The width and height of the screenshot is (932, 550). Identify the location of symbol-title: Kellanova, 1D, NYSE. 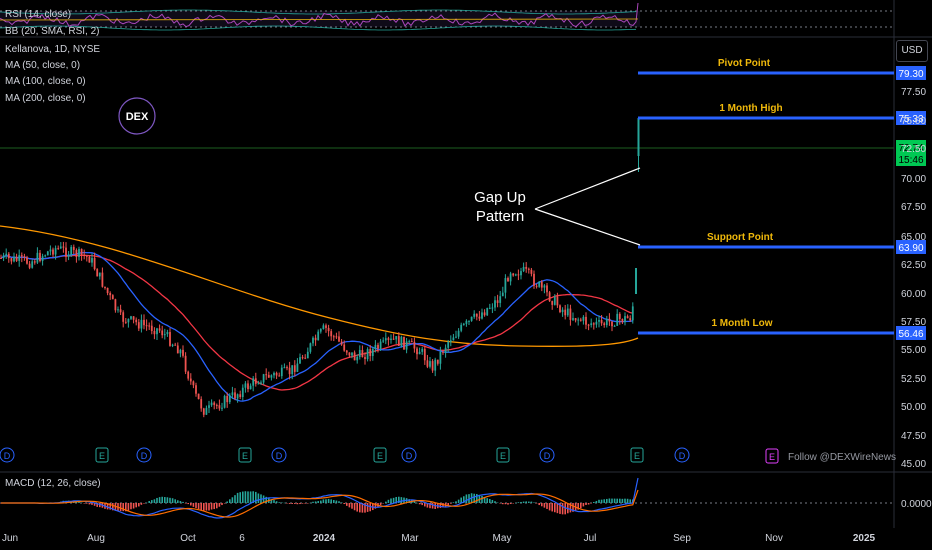
(53, 49).